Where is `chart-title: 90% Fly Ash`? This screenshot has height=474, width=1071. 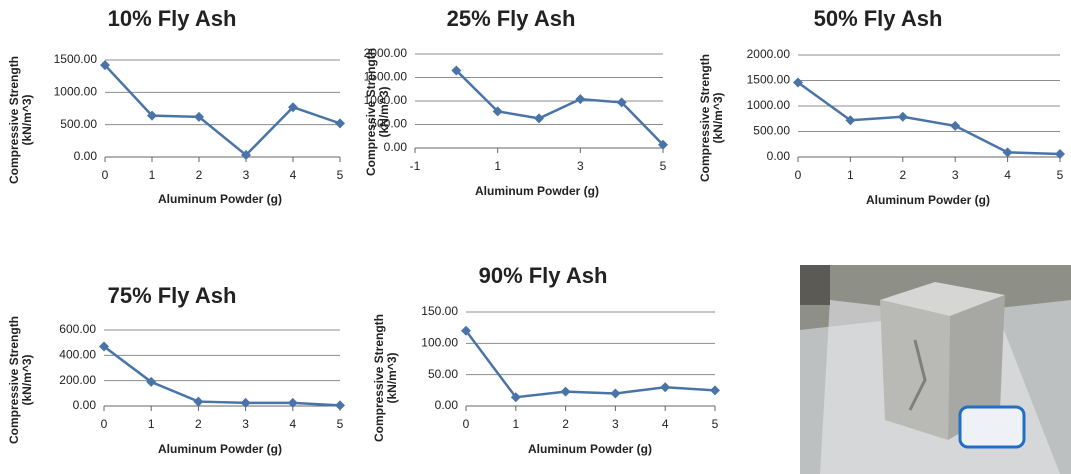
chart-title: 90% Fly Ash is located at coordinates (543, 275).